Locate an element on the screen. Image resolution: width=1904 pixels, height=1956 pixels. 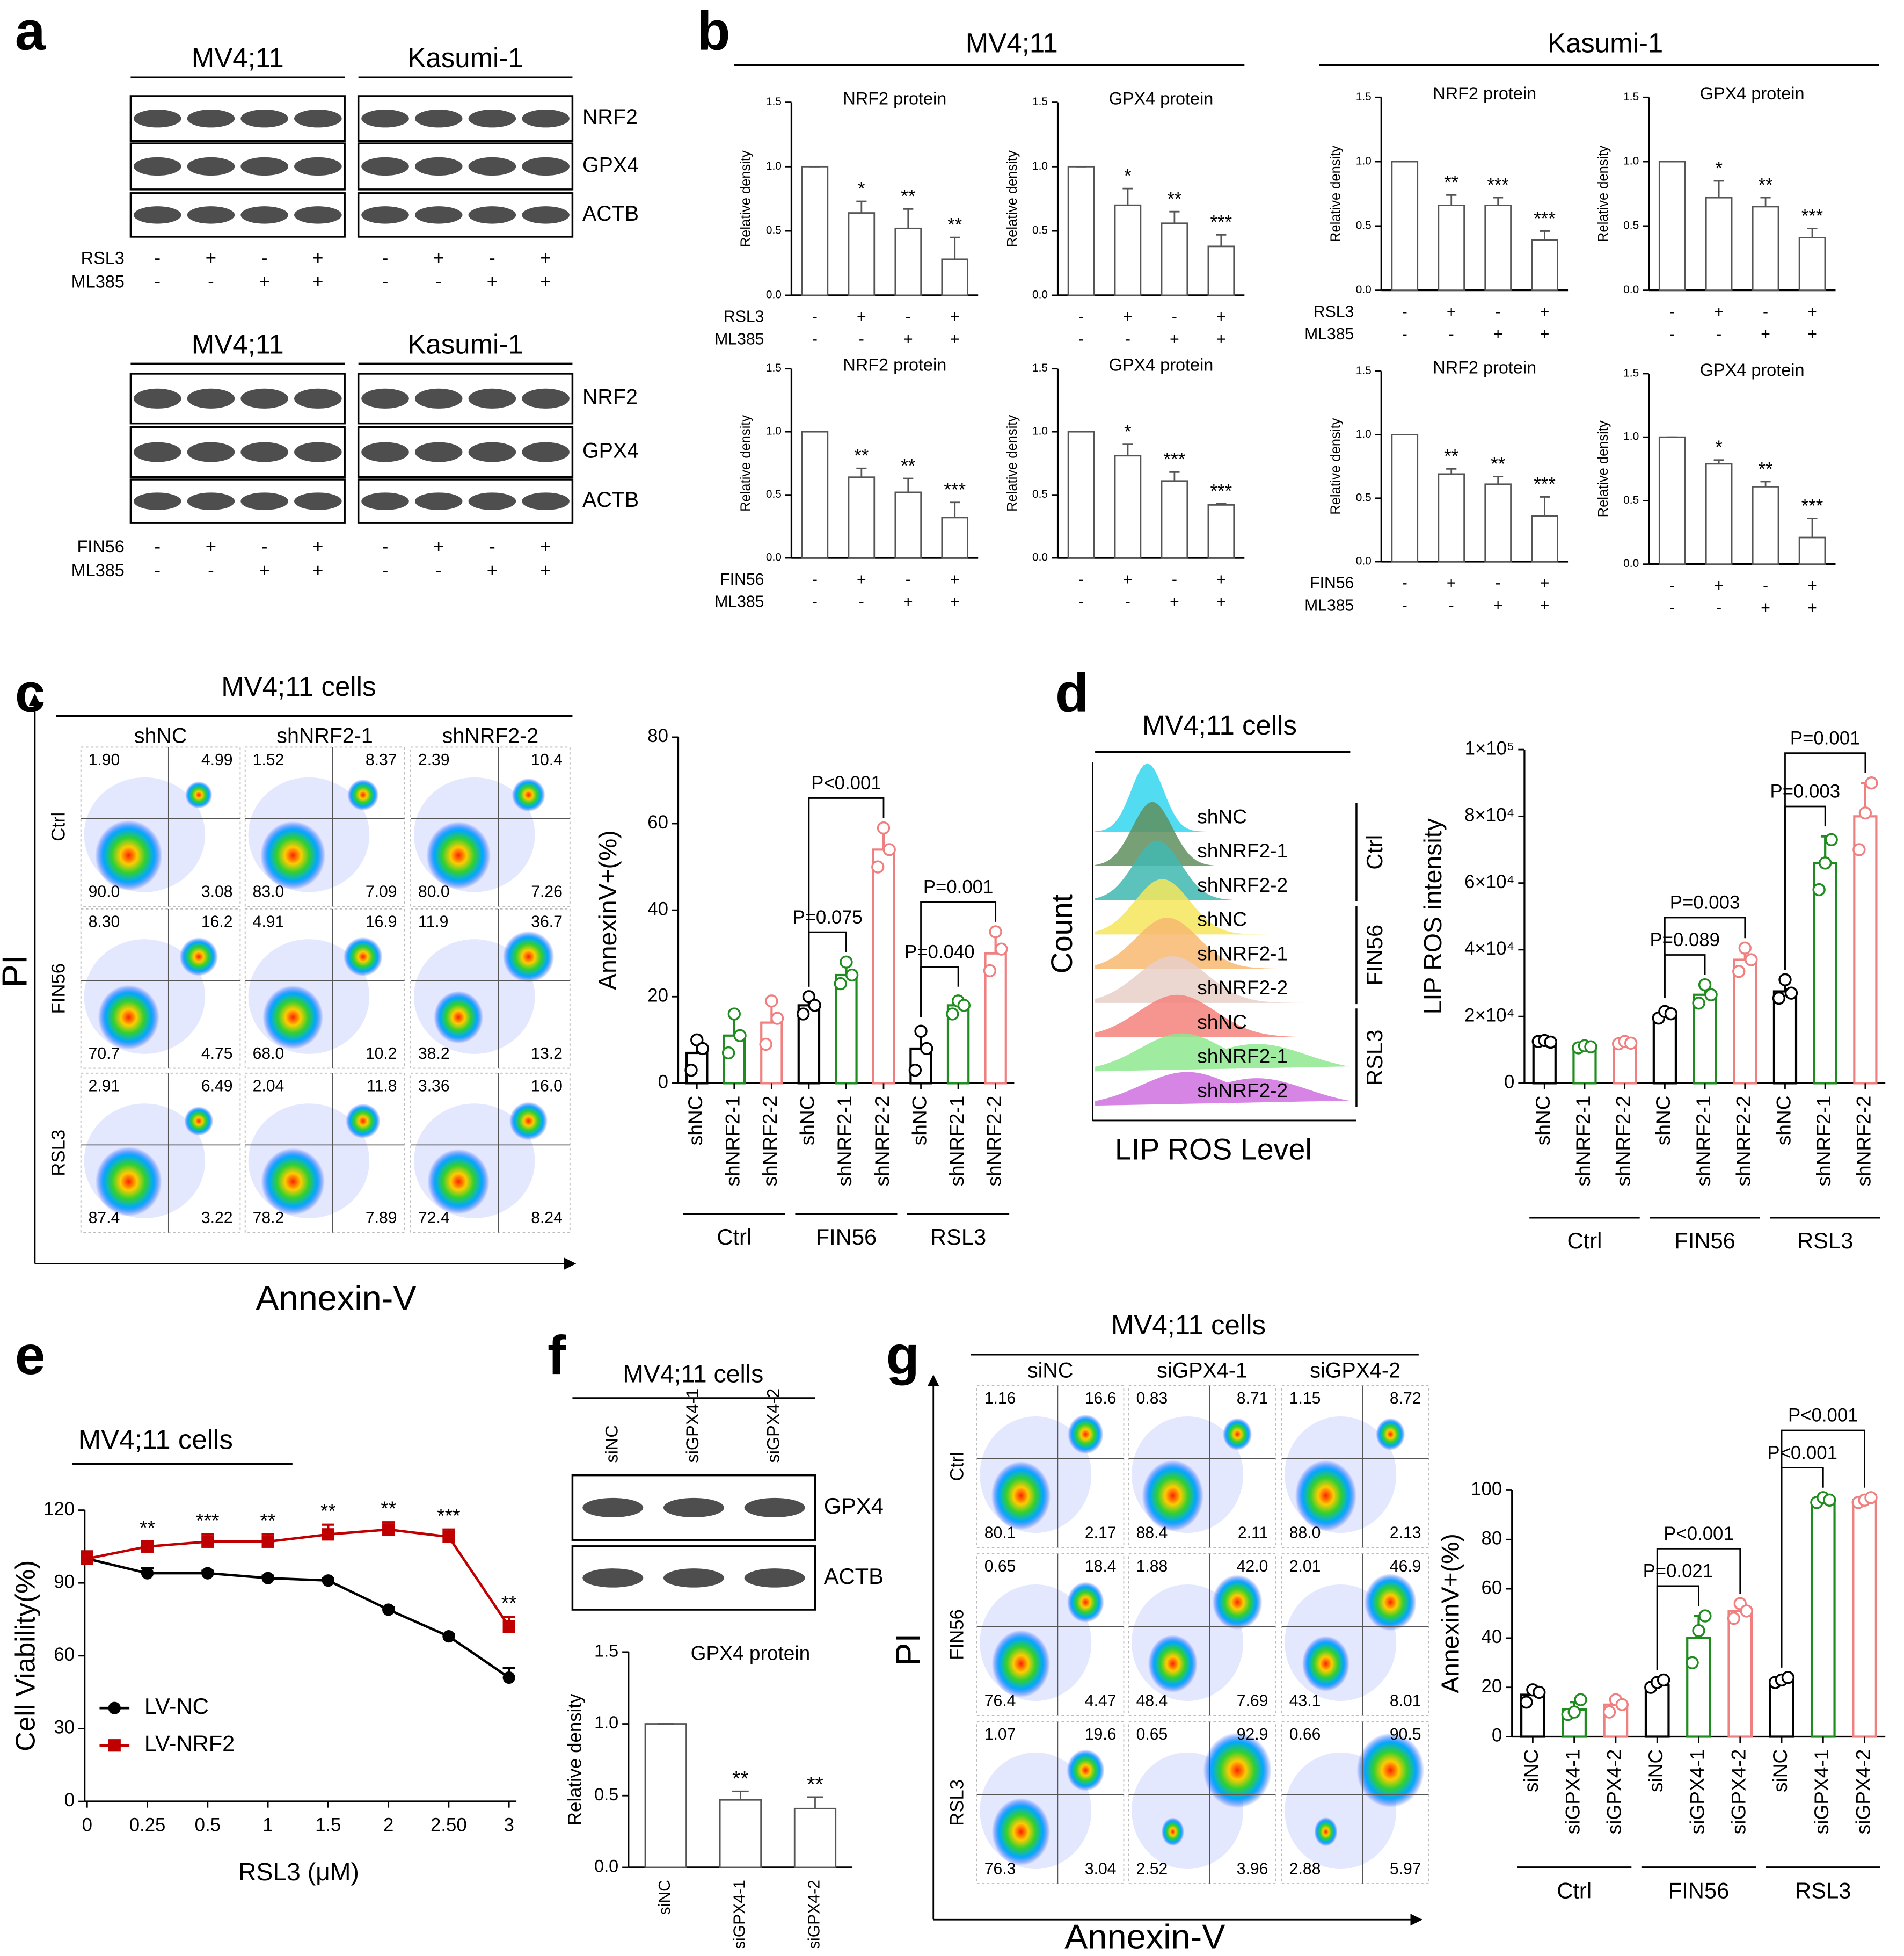
row-label: Ctrl is located at coordinates (957, 1467).